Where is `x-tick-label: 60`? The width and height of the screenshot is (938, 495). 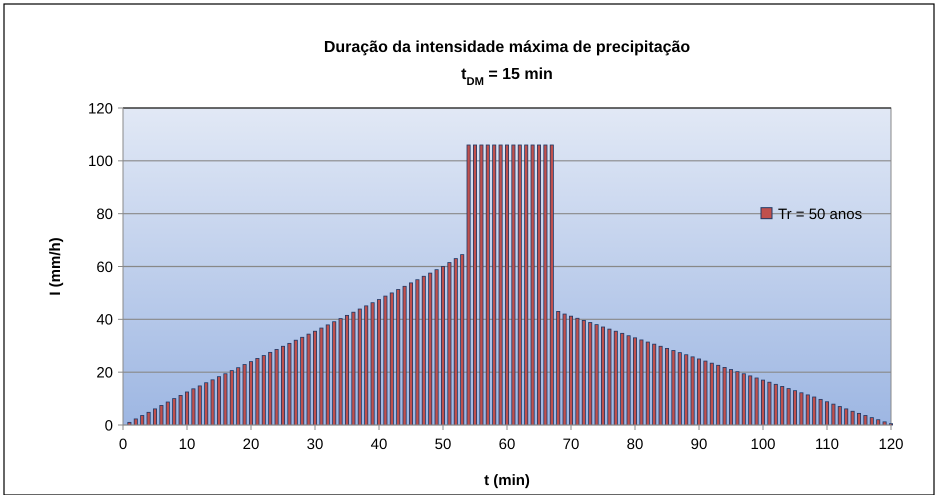
x-tick-label: 60 is located at coordinates (507, 444).